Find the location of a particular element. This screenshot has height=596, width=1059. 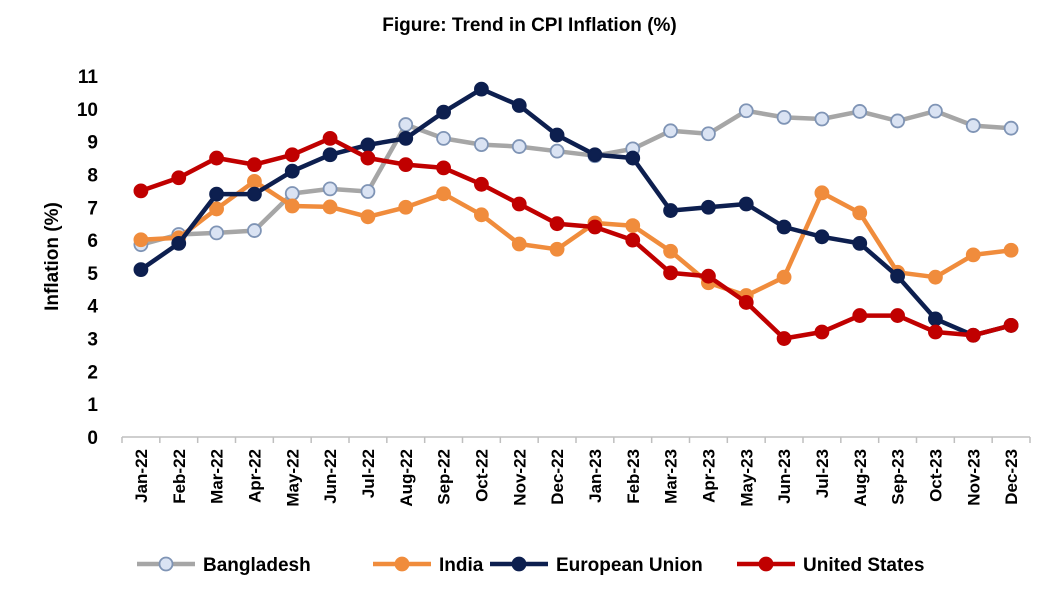

legend-item: Bangladesh is located at coordinates (224, 565).